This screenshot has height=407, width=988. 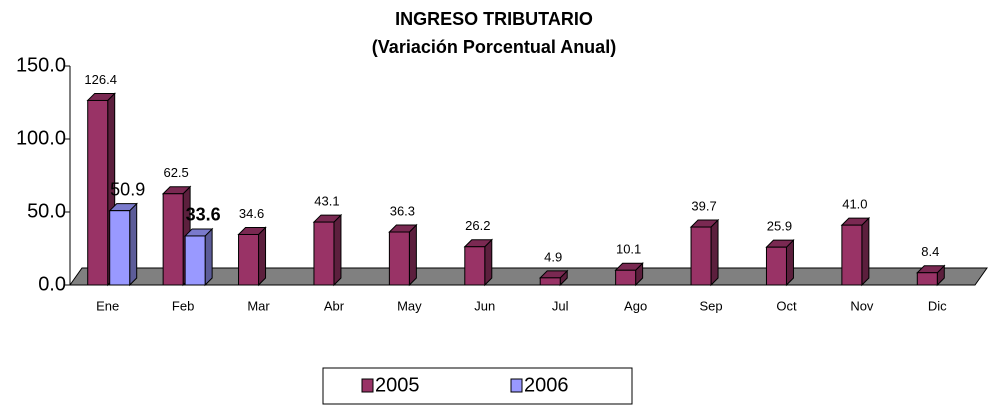 I want to click on data-label: 62.5, so click(x=175, y=172).